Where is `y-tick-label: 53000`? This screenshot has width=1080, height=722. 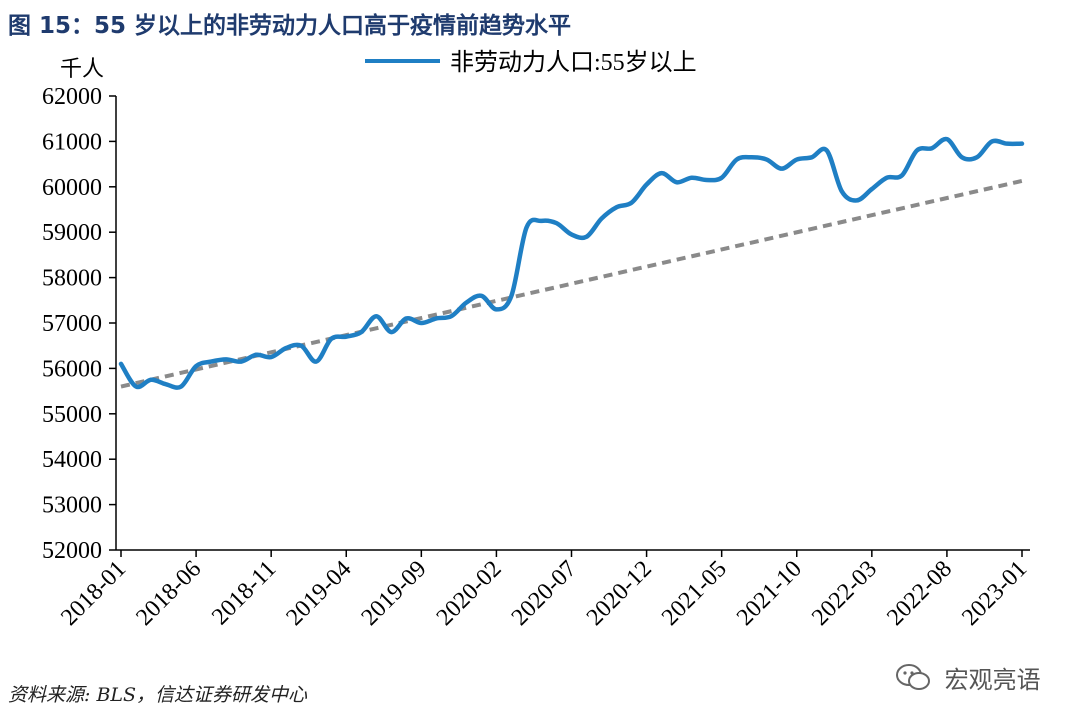 y-tick-label: 53000 is located at coordinates (72, 506).